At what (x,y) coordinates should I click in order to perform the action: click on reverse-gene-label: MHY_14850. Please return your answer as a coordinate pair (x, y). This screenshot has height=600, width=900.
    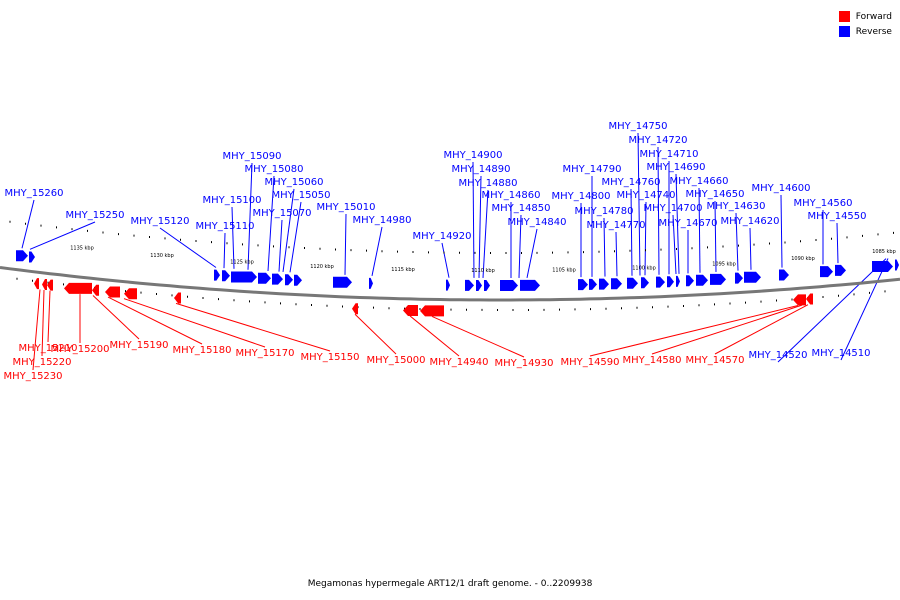
    Looking at the image, I should click on (520, 208).